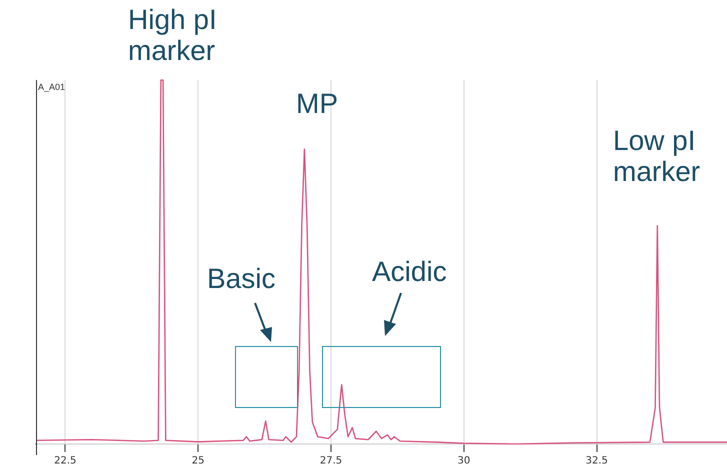 This screenshot has width=727, height=470. I want to click on x-tick-label: 30, so click(464, 461).